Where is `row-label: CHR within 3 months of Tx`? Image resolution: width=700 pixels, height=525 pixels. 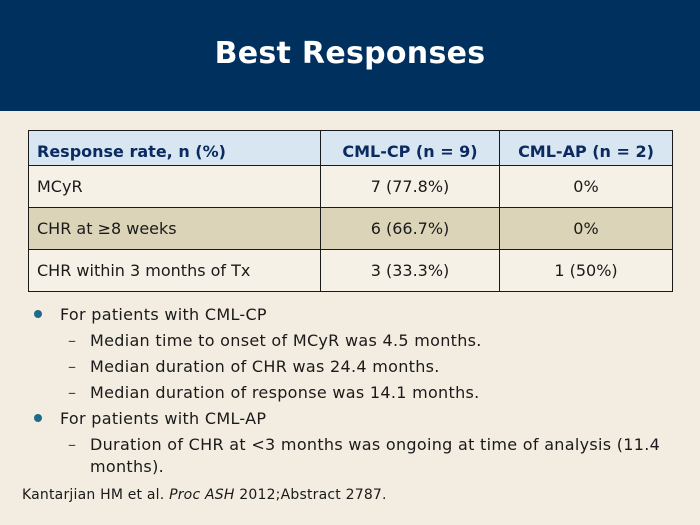
row-label: CHR within 3 months of Tx is located at coordinates (174, 270).